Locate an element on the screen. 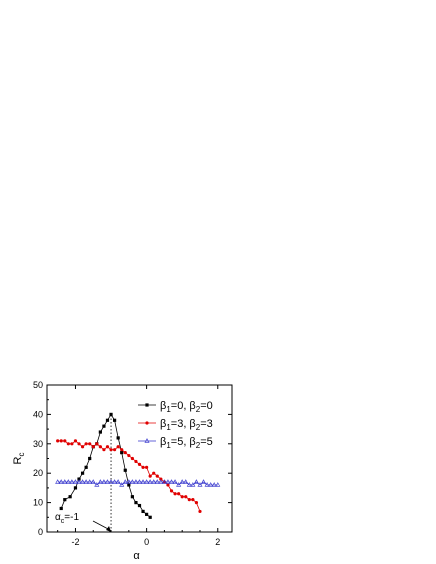  legend-item-2: β1=3, β2=3 is located at coordinates (175, 425).